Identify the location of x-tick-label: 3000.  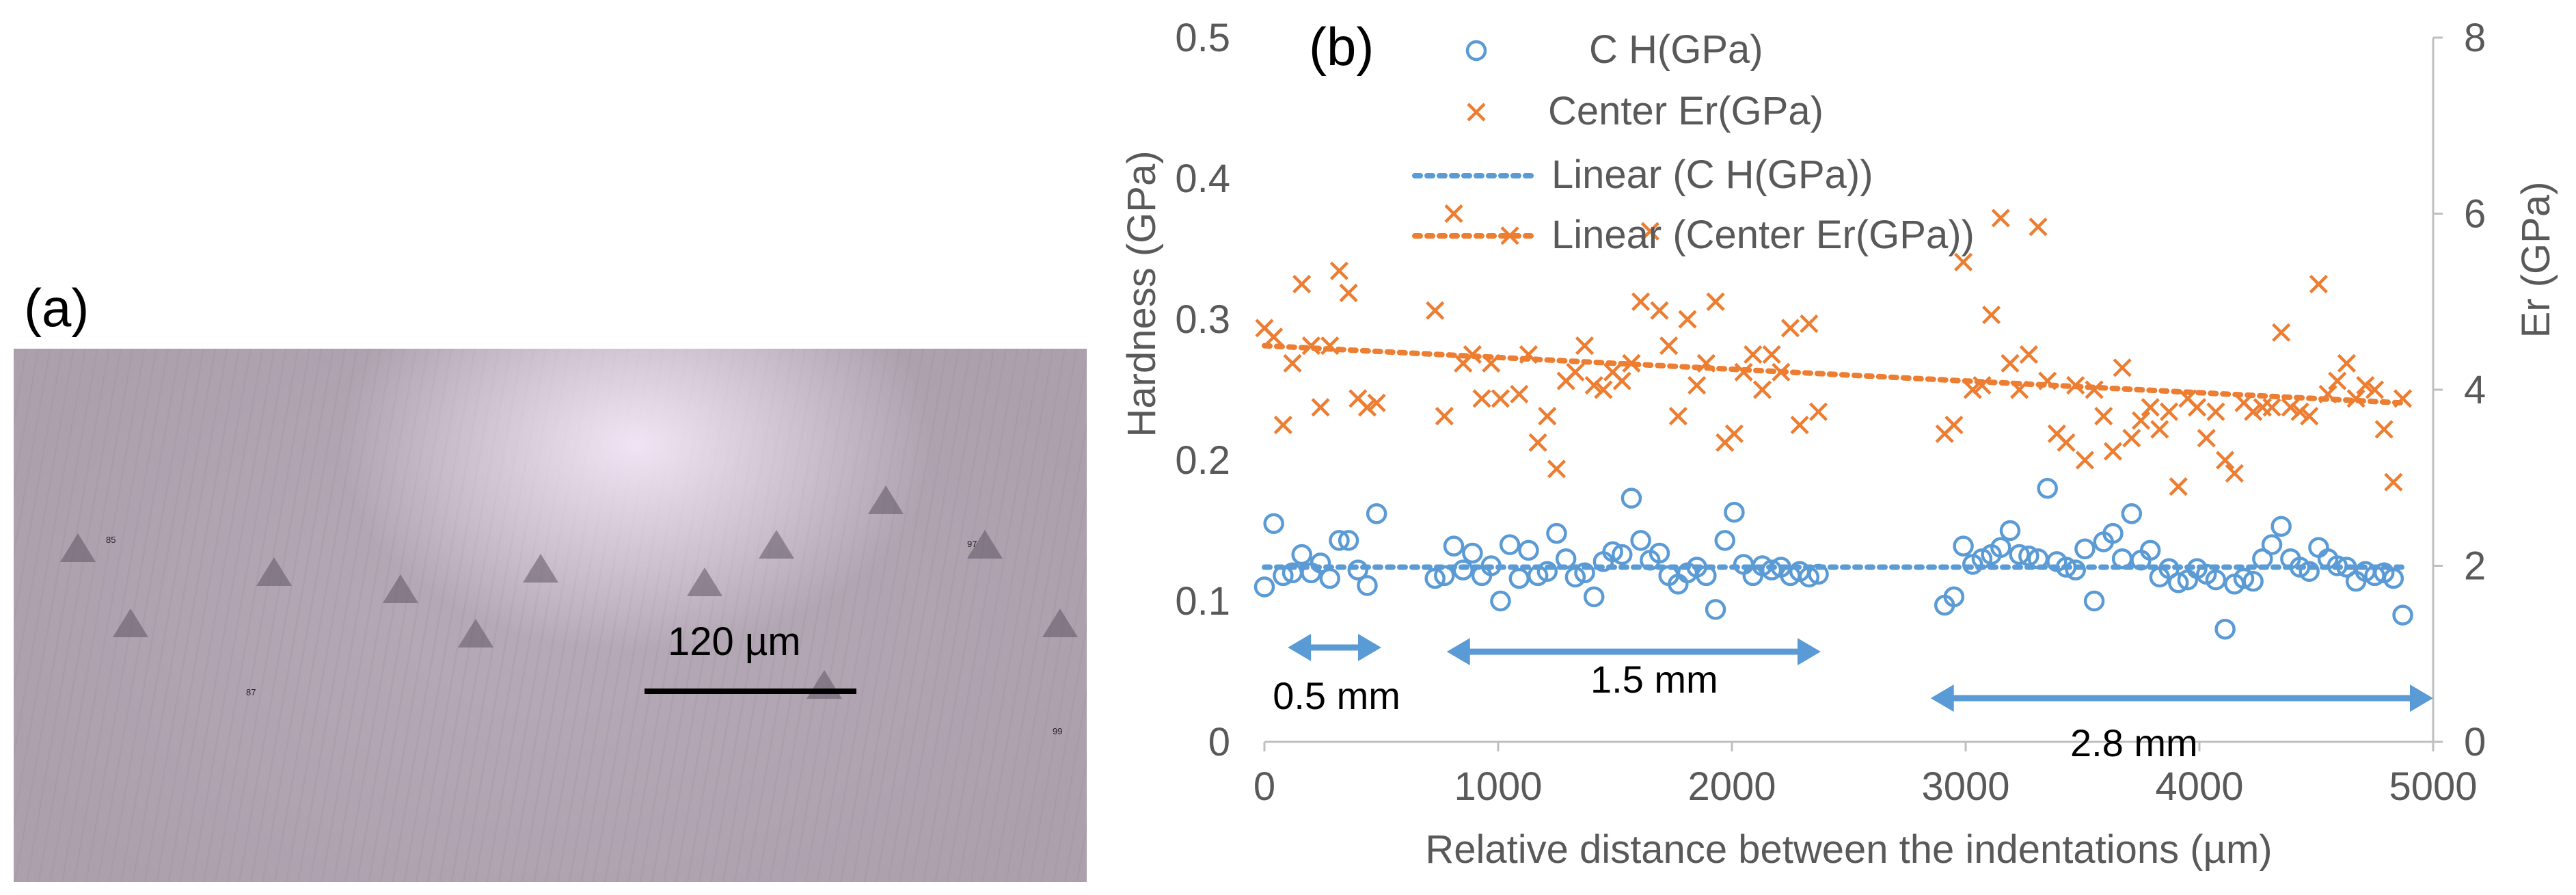
(1965, 786).